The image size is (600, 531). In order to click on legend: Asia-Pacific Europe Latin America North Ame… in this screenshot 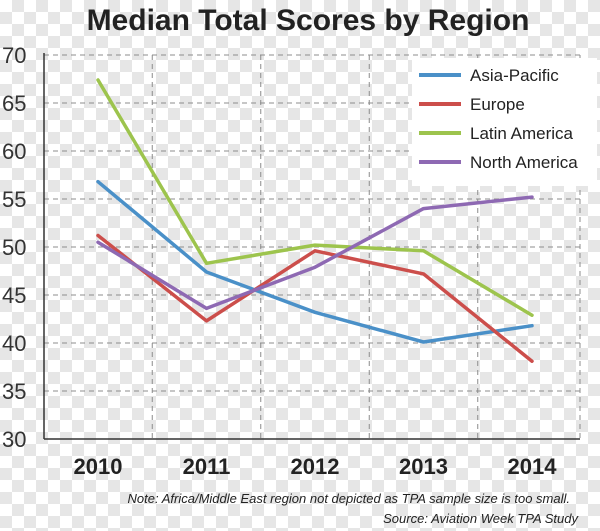, I will do `click(504, 122)`.